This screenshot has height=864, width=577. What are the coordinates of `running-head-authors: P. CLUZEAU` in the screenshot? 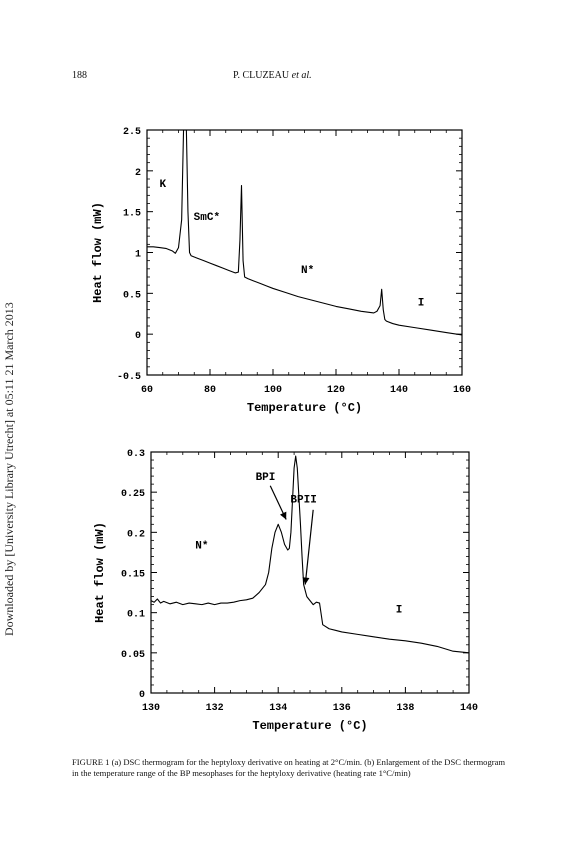 It's located at (261, 75).